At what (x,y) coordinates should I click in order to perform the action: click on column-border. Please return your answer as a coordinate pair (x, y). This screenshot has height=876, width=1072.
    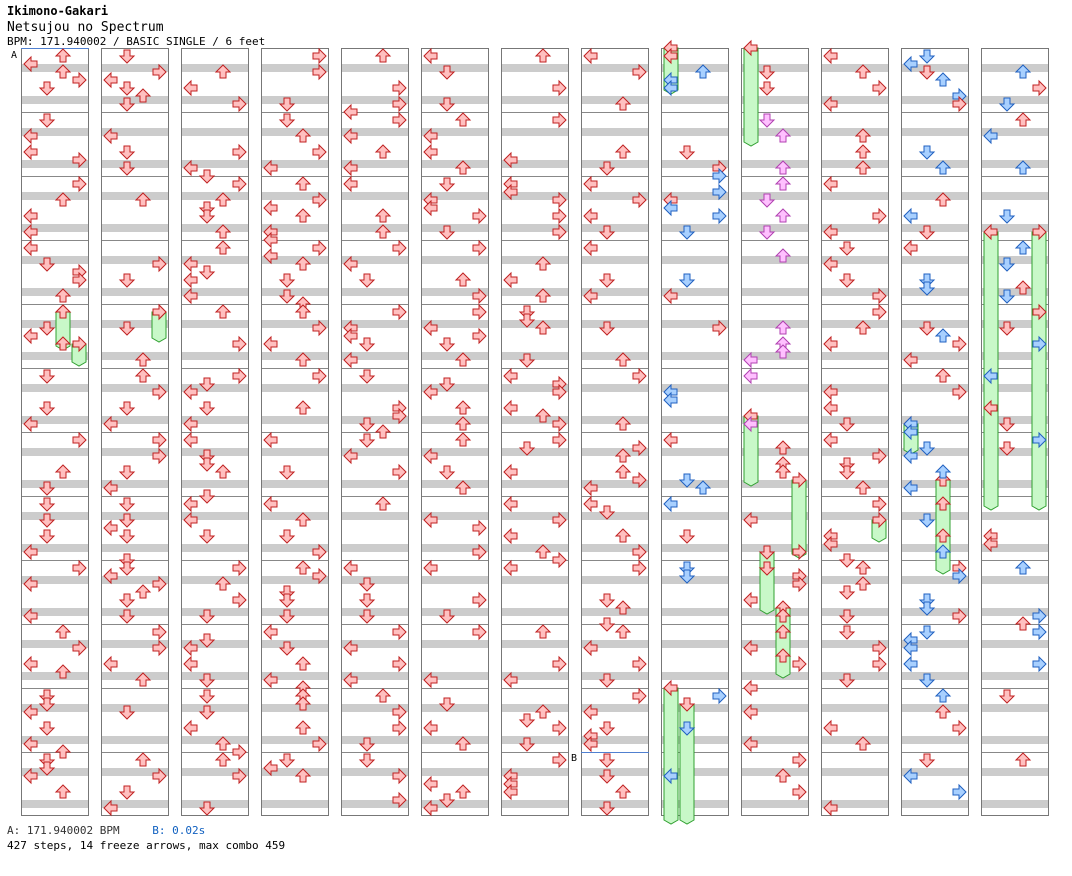
    Looking at the image, I should click on (1015, 432).